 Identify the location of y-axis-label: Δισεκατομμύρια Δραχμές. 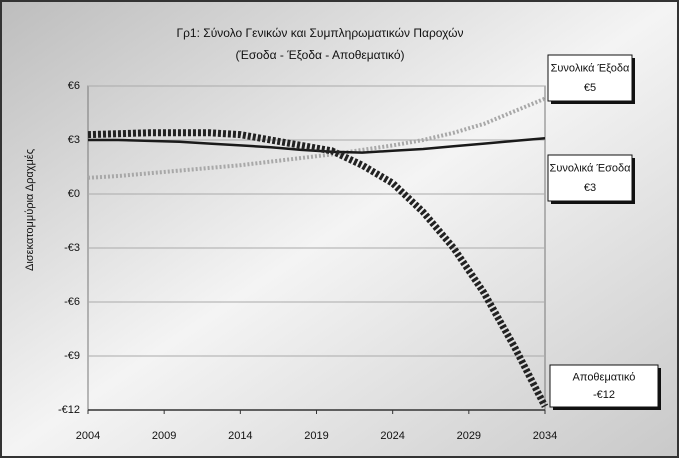
(30, 210).